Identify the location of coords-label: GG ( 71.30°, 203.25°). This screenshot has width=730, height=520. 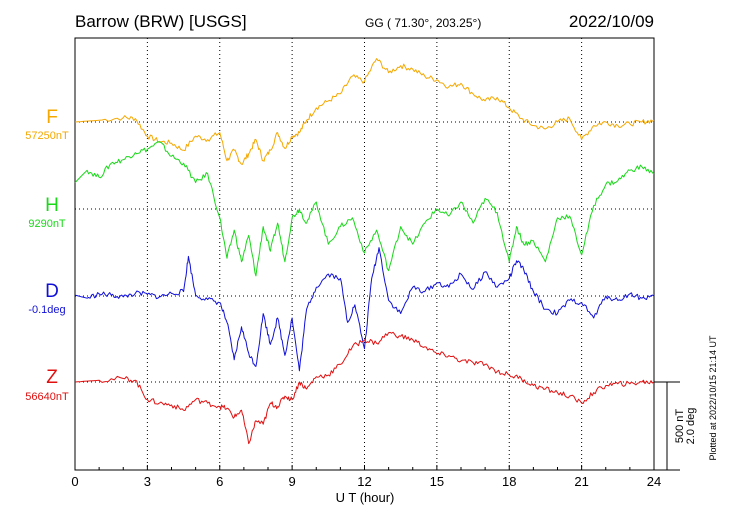
(423, 23).